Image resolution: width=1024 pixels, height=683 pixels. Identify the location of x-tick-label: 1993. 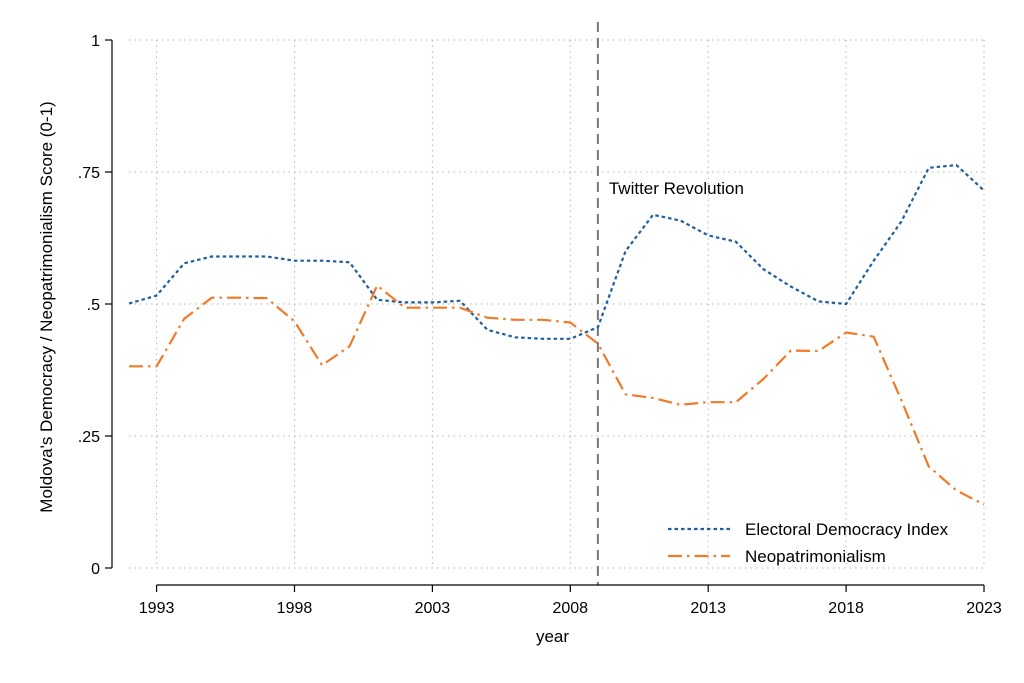
(157, 608).